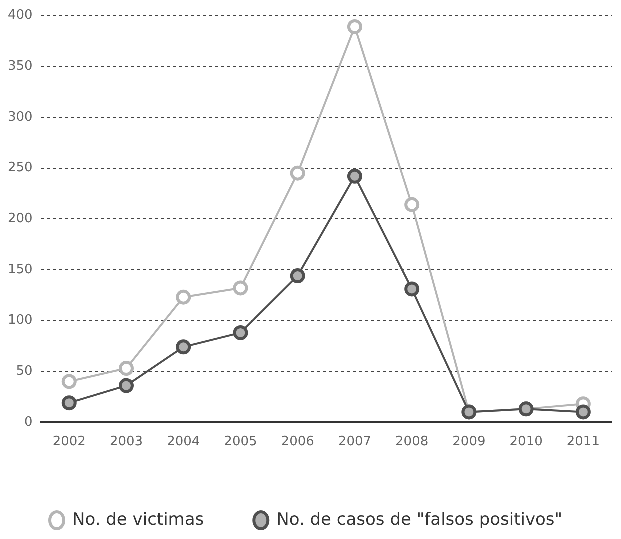  Describe the element at coordinates (20, 117) in the screenshot. I see `y-tick-label: 300` at that location.